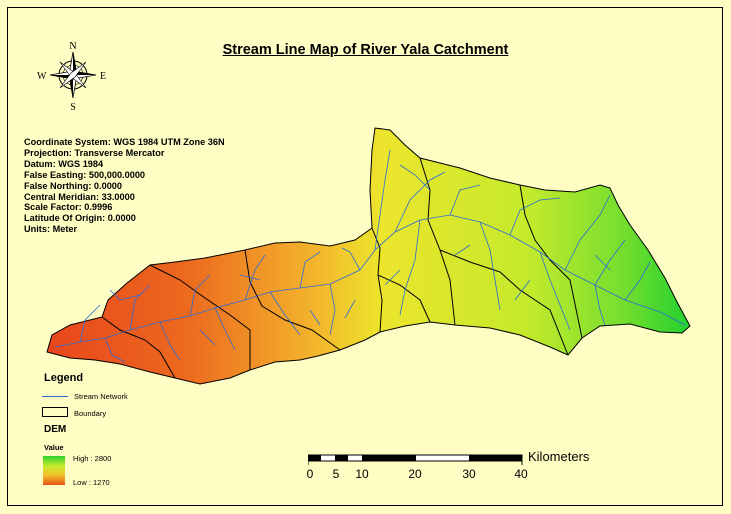 This screenshot has width=731, height=514. Describe the element at coordinates (362, 474) in the screenshot. I see `scale-tick-label: 10` at that location.